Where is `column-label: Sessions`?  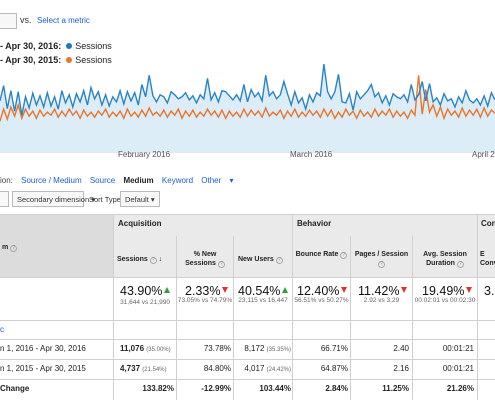
column-label: Sessions is located at coordinates (132, 259).